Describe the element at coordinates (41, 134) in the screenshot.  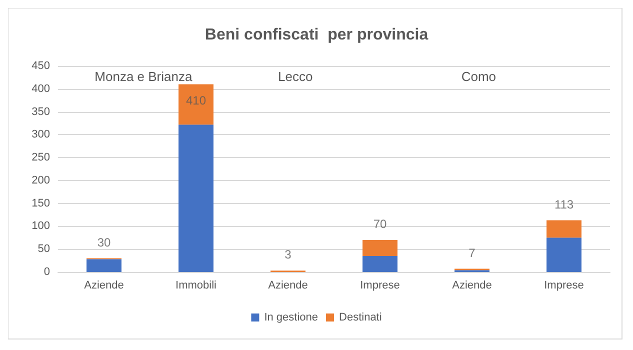
I see `y-tick-label: 300` at that location.